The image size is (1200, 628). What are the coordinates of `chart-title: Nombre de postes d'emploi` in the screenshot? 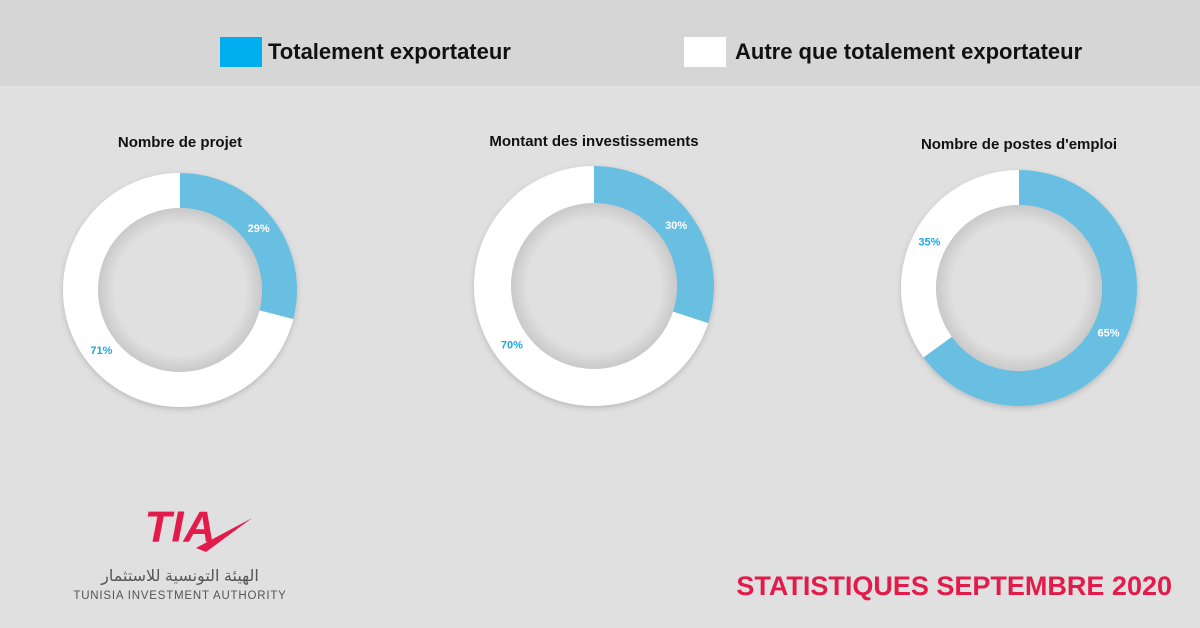 It's located at (1019, 144).